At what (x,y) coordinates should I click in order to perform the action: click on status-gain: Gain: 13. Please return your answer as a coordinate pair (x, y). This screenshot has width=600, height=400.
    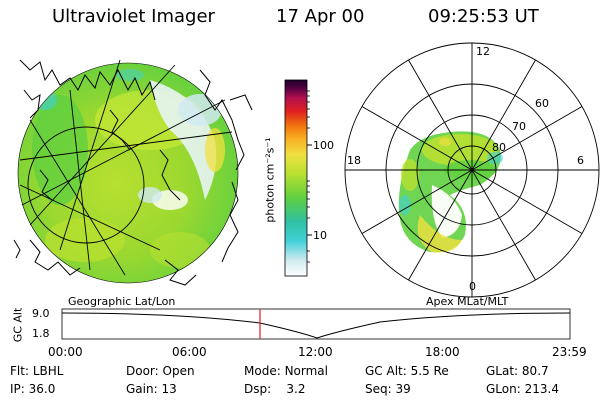
    Looking at the image, I should click on (151, 389).